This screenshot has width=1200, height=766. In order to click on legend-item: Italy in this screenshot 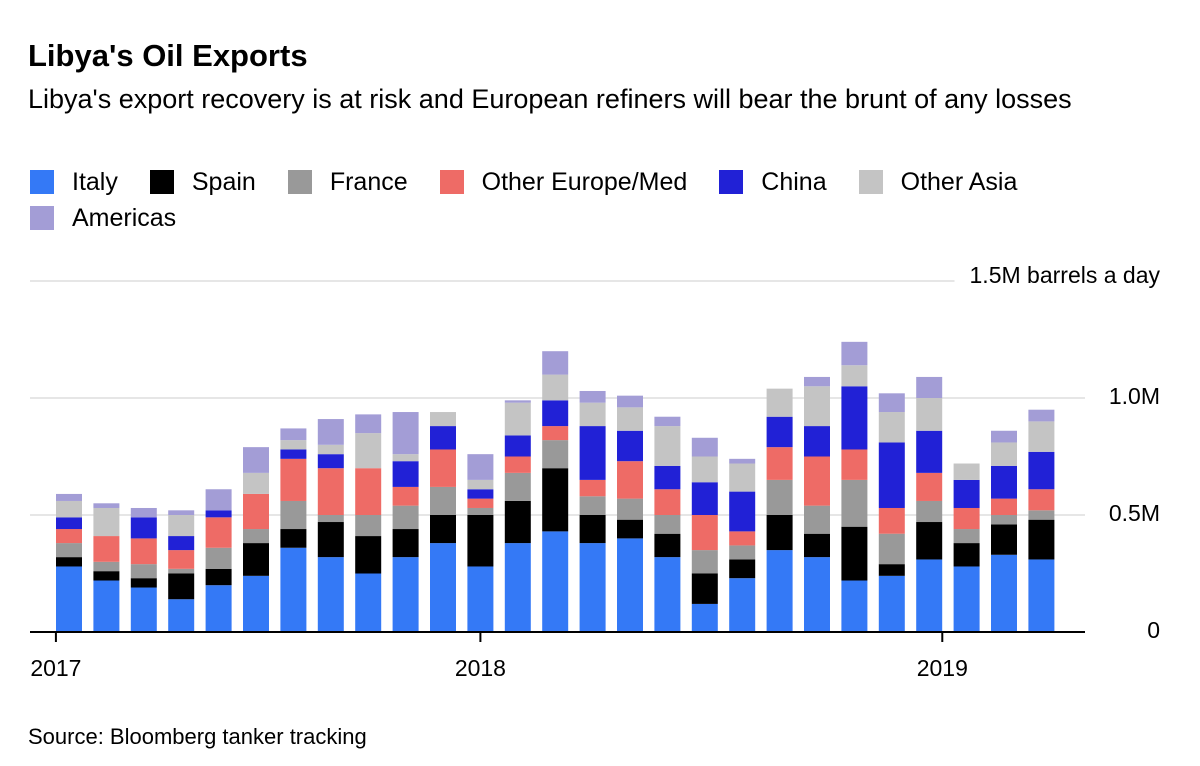, I will do `click(74, 181)`.